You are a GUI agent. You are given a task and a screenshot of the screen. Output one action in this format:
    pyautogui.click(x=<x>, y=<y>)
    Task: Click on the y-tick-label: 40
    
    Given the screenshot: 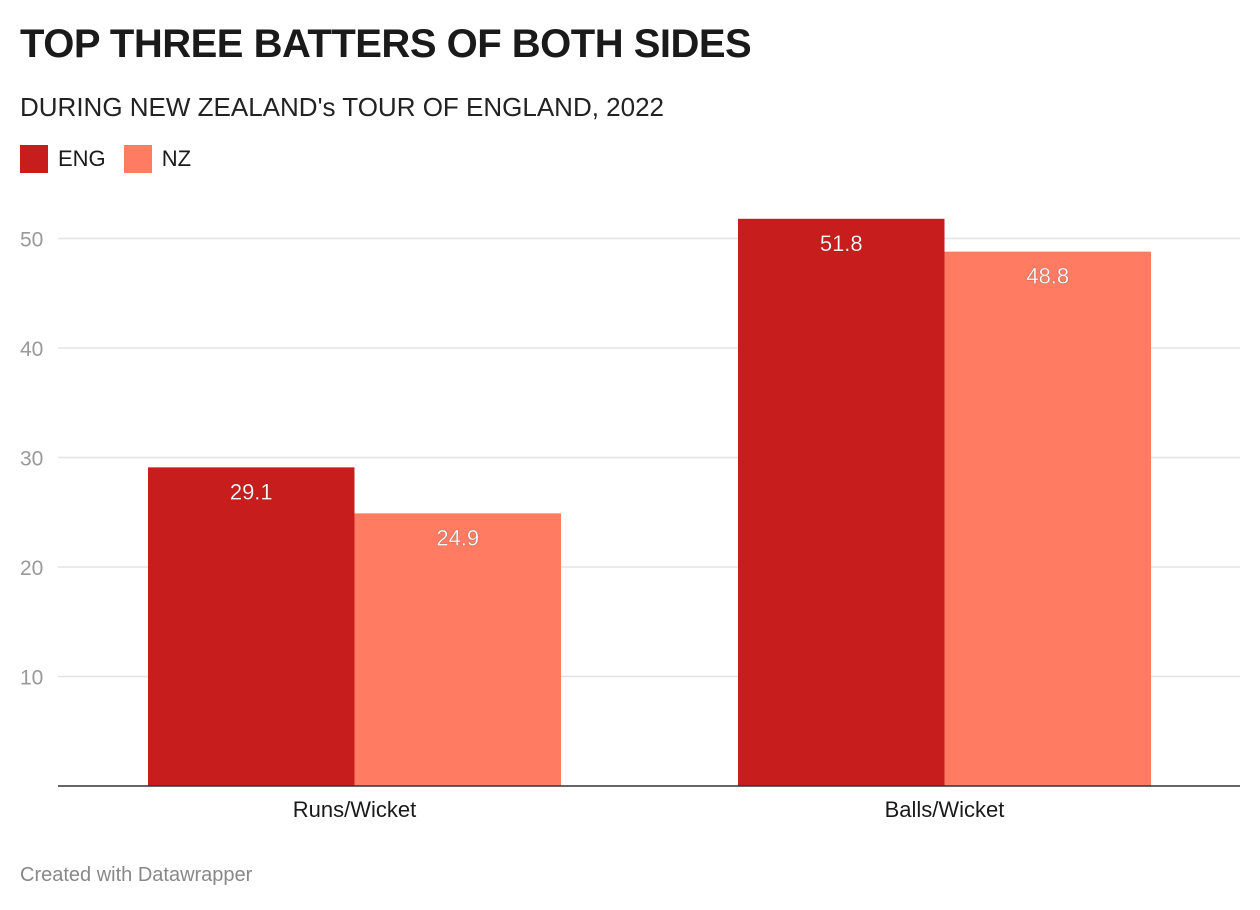 What is the action you would take?
    pyautogui.click(x=31, y=349)
    